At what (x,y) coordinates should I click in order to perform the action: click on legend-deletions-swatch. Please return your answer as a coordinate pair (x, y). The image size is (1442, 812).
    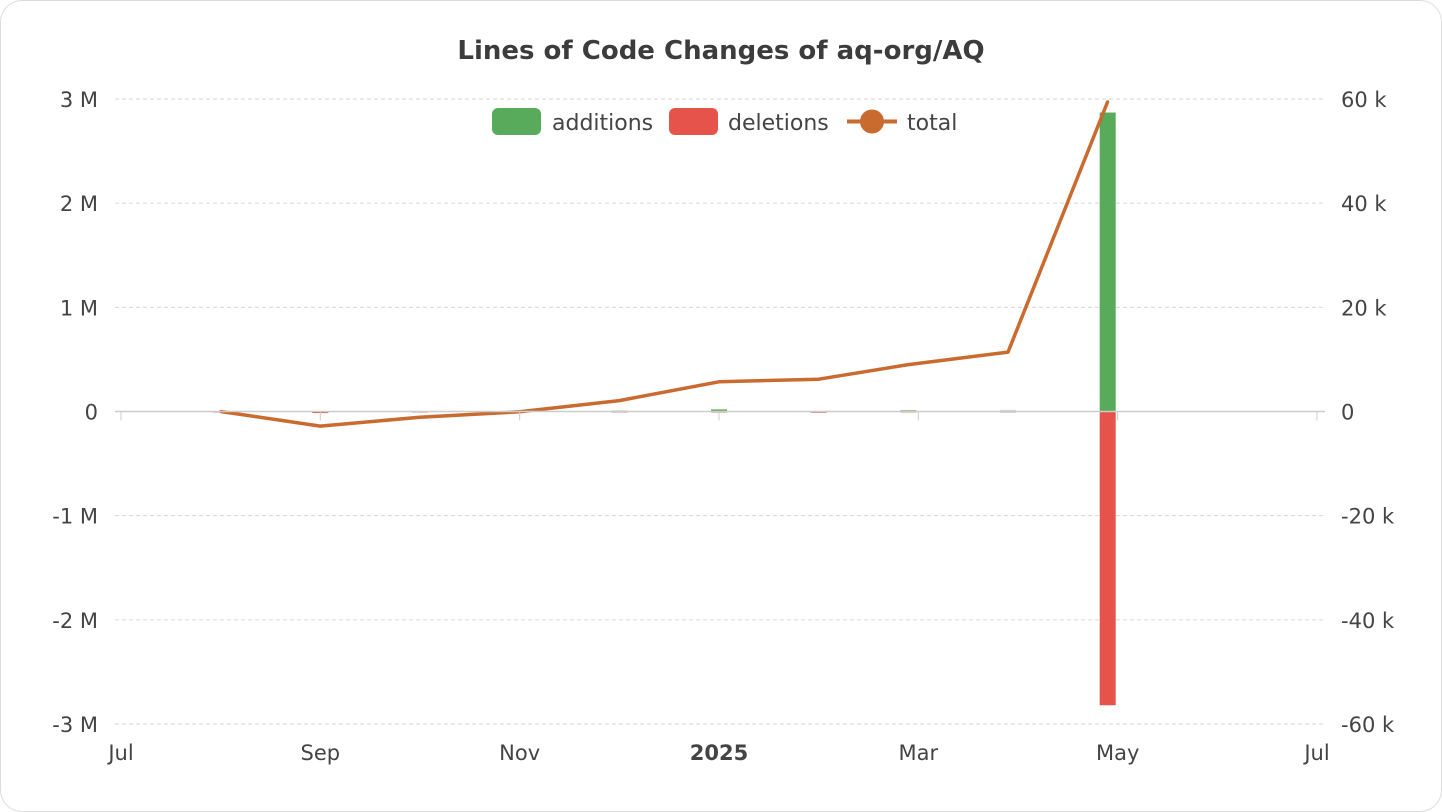
    Looking at the image, I should click on (693, 121).